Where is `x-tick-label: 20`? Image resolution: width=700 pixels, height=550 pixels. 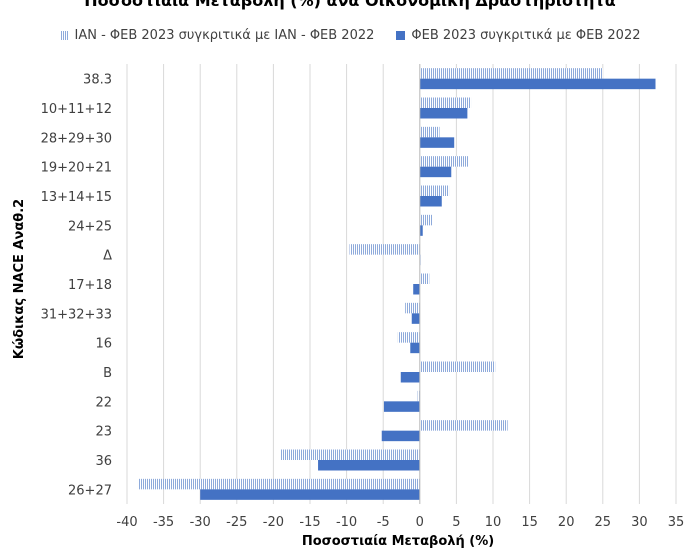 x-tick-label: 20 is located at coordinates (566, 522).